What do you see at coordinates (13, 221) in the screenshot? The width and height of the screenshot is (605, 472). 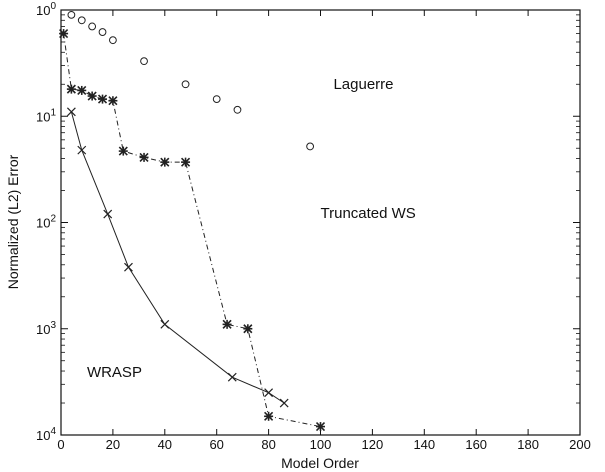 I see `y-axis-label: Normalized (L2) Error` at bounding box center [13, 221].